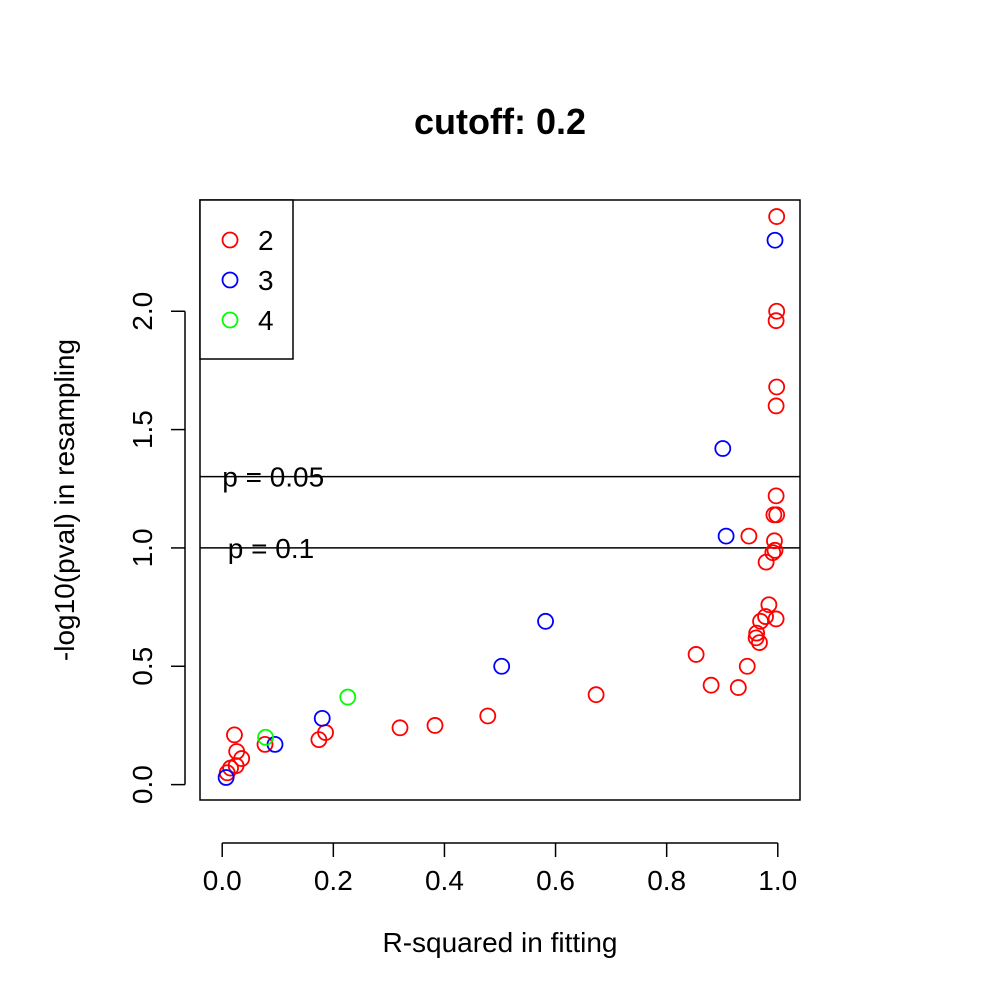  I want to click on y-tick-label: 0.0, so click(142, 784).